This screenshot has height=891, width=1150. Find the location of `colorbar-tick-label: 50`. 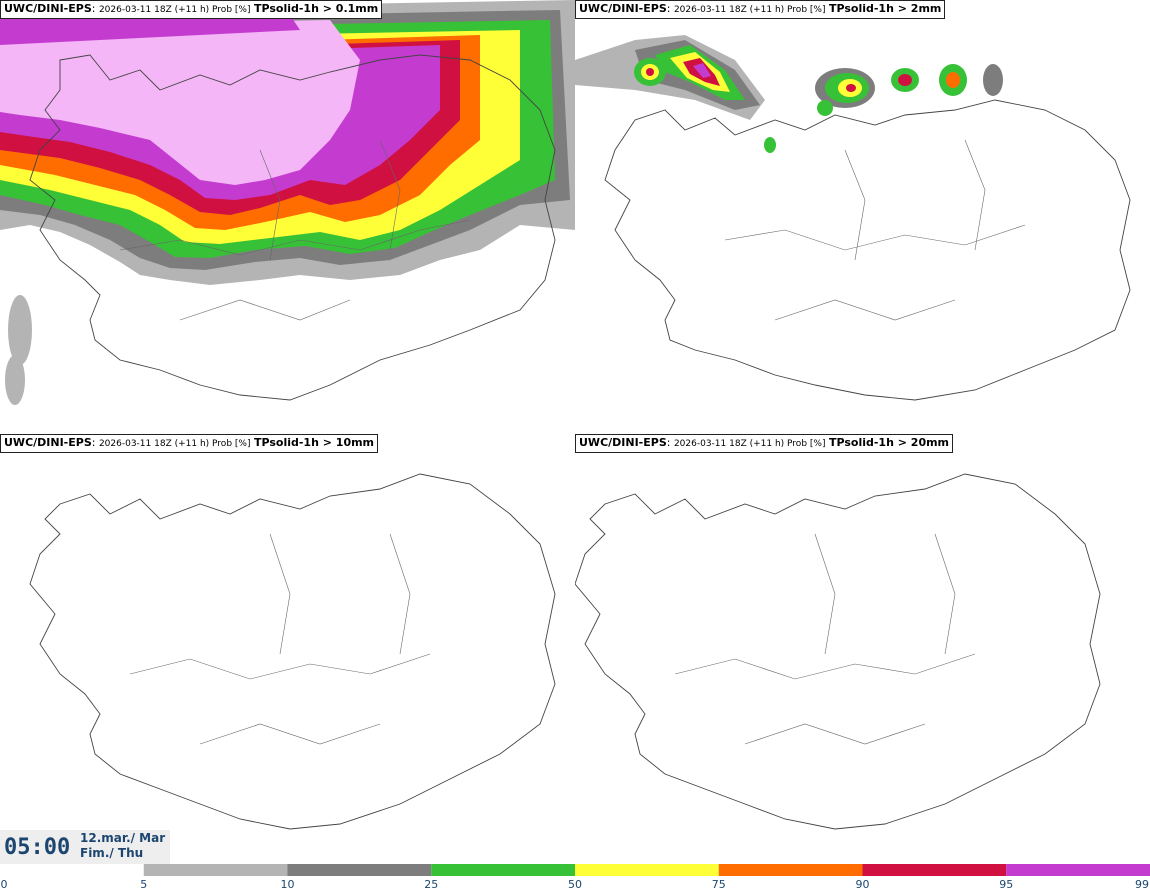

colorbar-tick-label: 50 is located at coordinates (575, 884).